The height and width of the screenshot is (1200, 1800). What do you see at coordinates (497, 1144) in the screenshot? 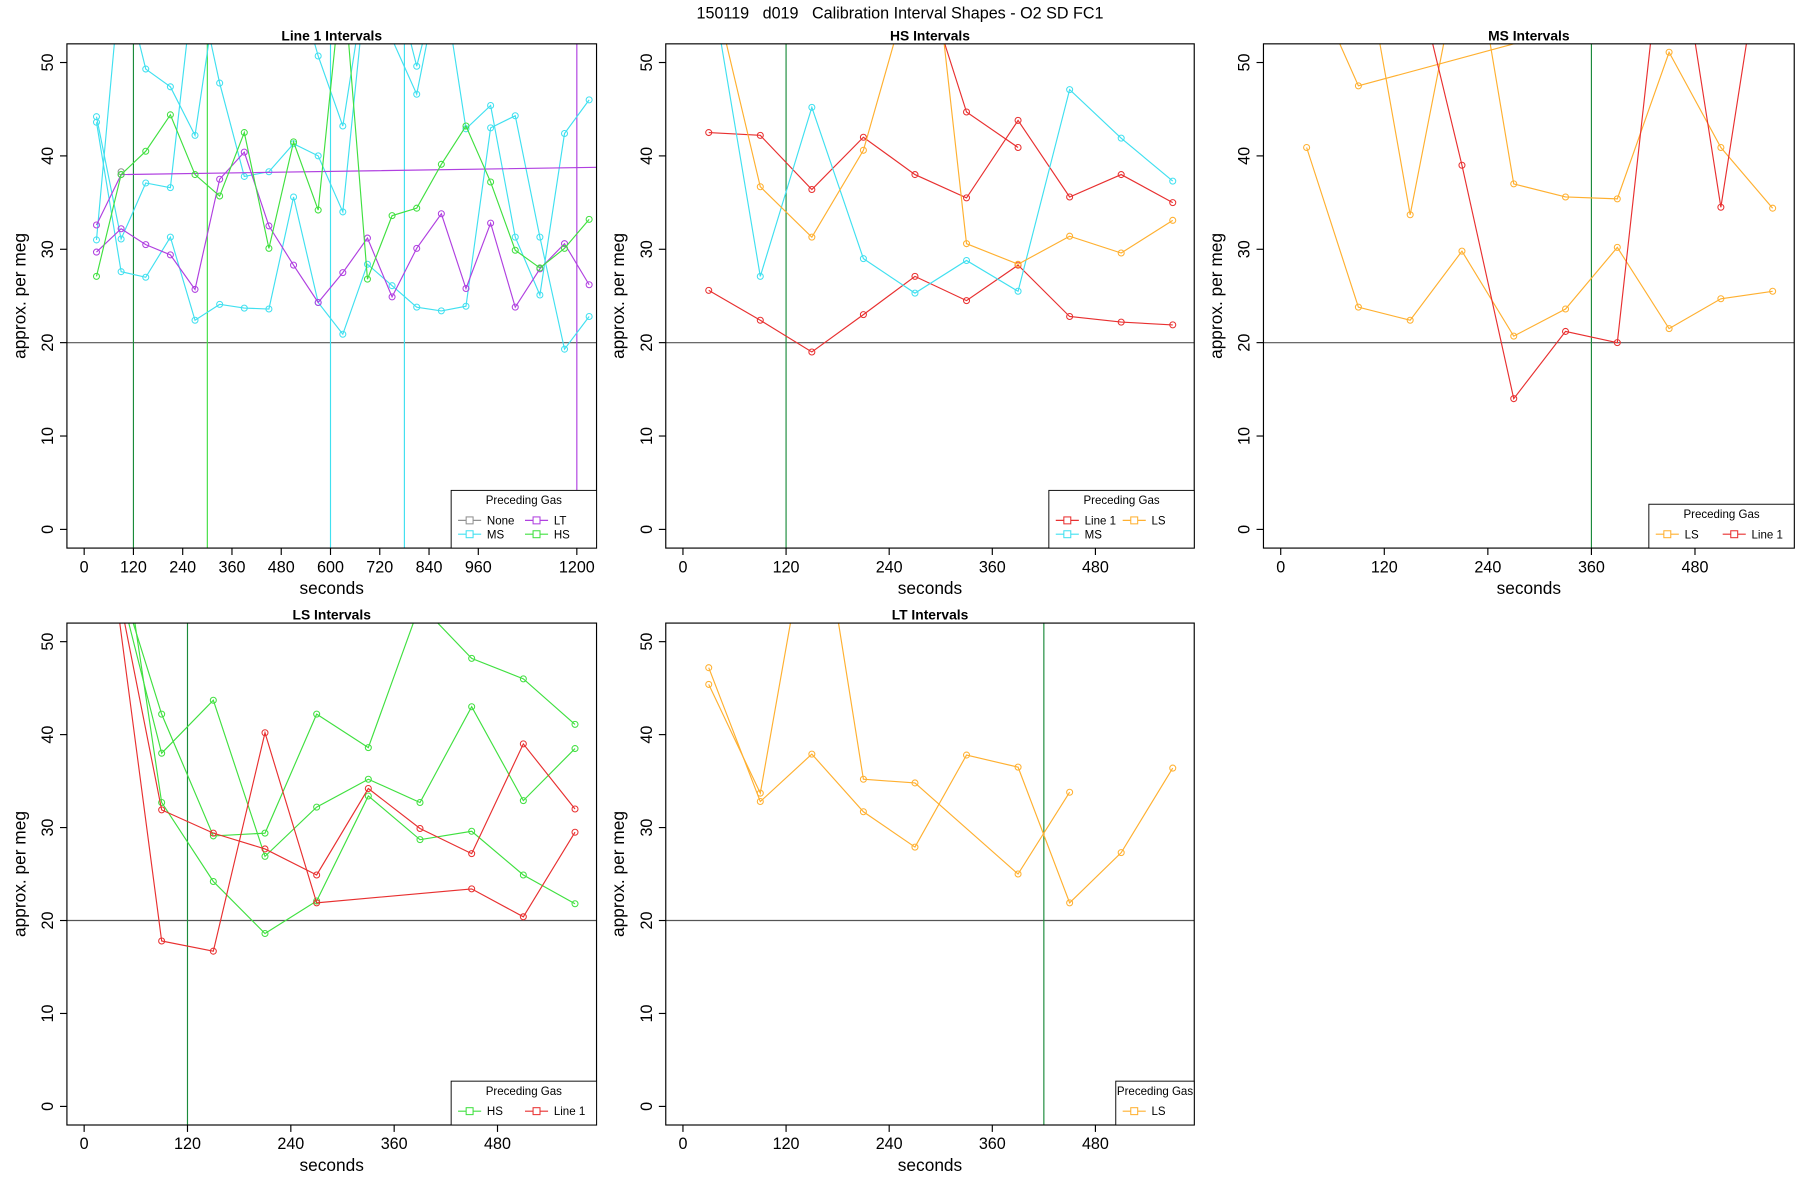
I see `x-tick-label: 480` at bounding box center [497, 1144].